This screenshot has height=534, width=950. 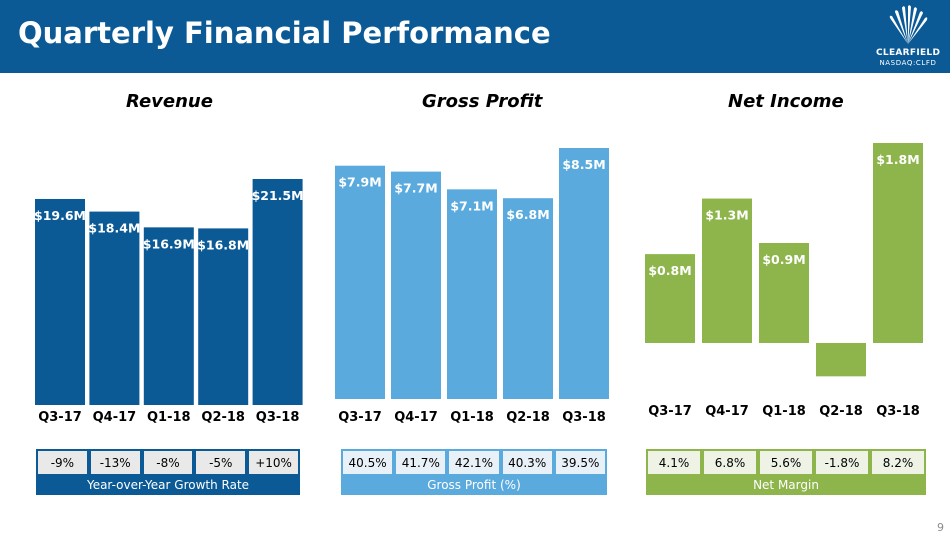 What do you see at coordinates (580, 462) in the screenshot?
I see `gross-profit-percent-cell: 39.5%` at bounding box center [580, 462].